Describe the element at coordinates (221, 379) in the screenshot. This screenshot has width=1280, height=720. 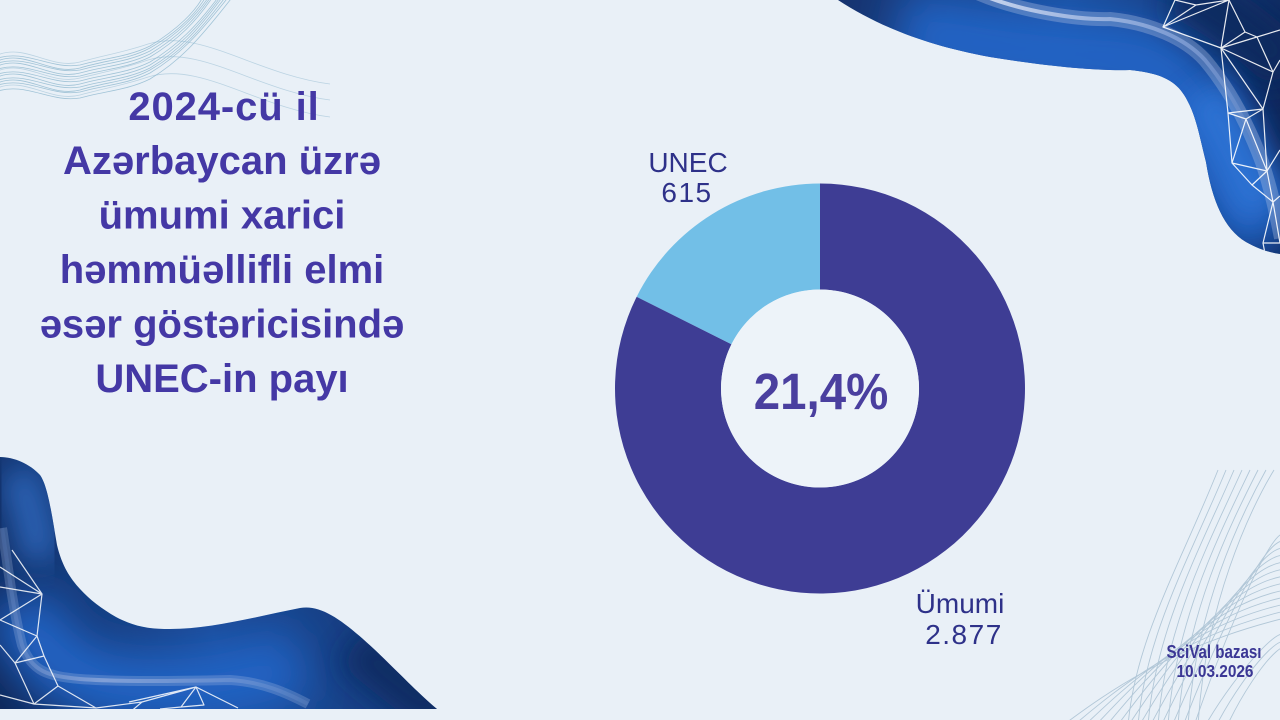
I see `svg-text: UNEC-in payı` at that location.